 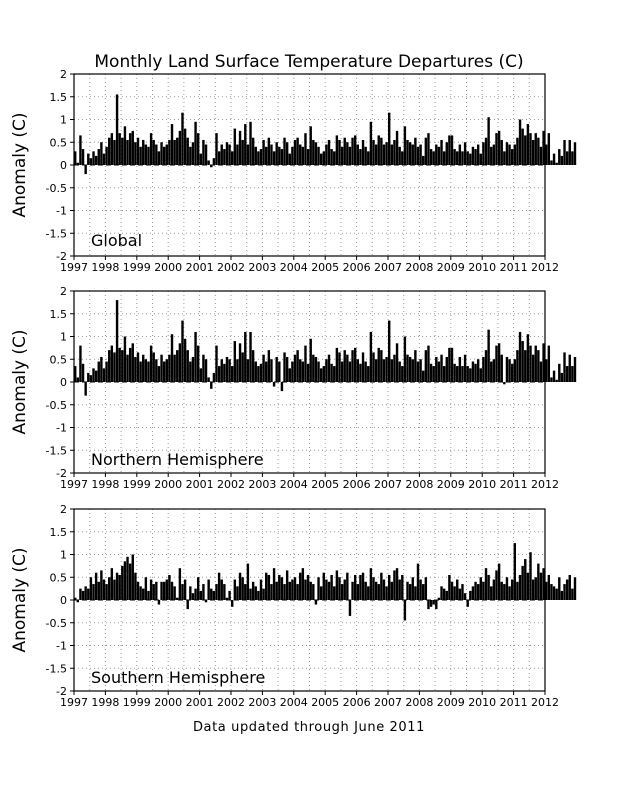 What do you see at coordinates (20, 599) in the screenshot?
I see `y-axis-label: Anomaly (C)` at bounding box center [20, 599].